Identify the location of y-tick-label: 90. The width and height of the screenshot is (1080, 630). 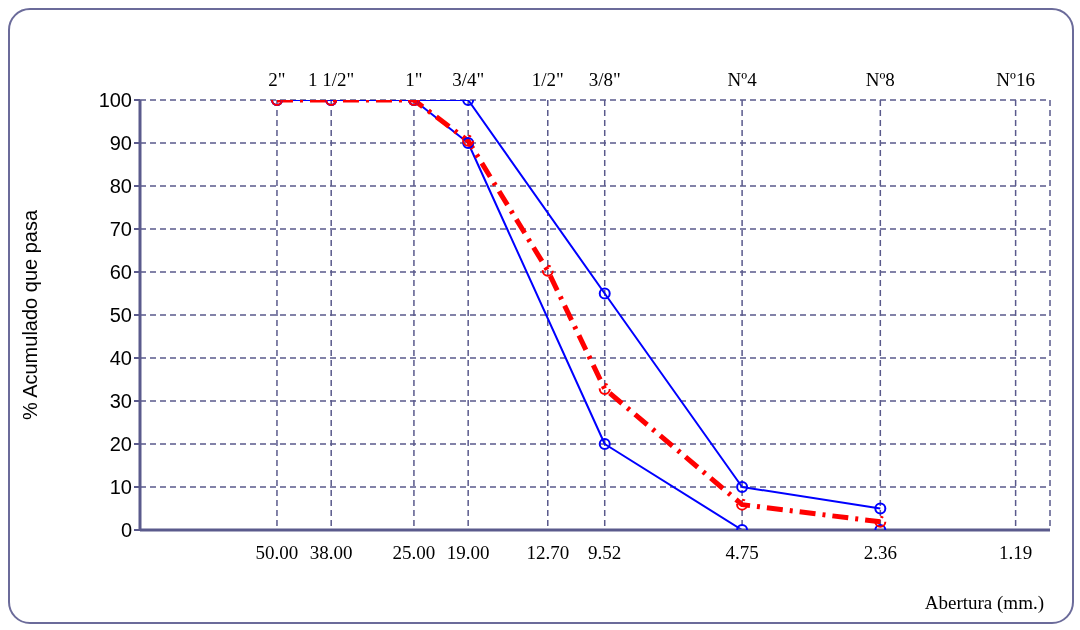
(120, 143).